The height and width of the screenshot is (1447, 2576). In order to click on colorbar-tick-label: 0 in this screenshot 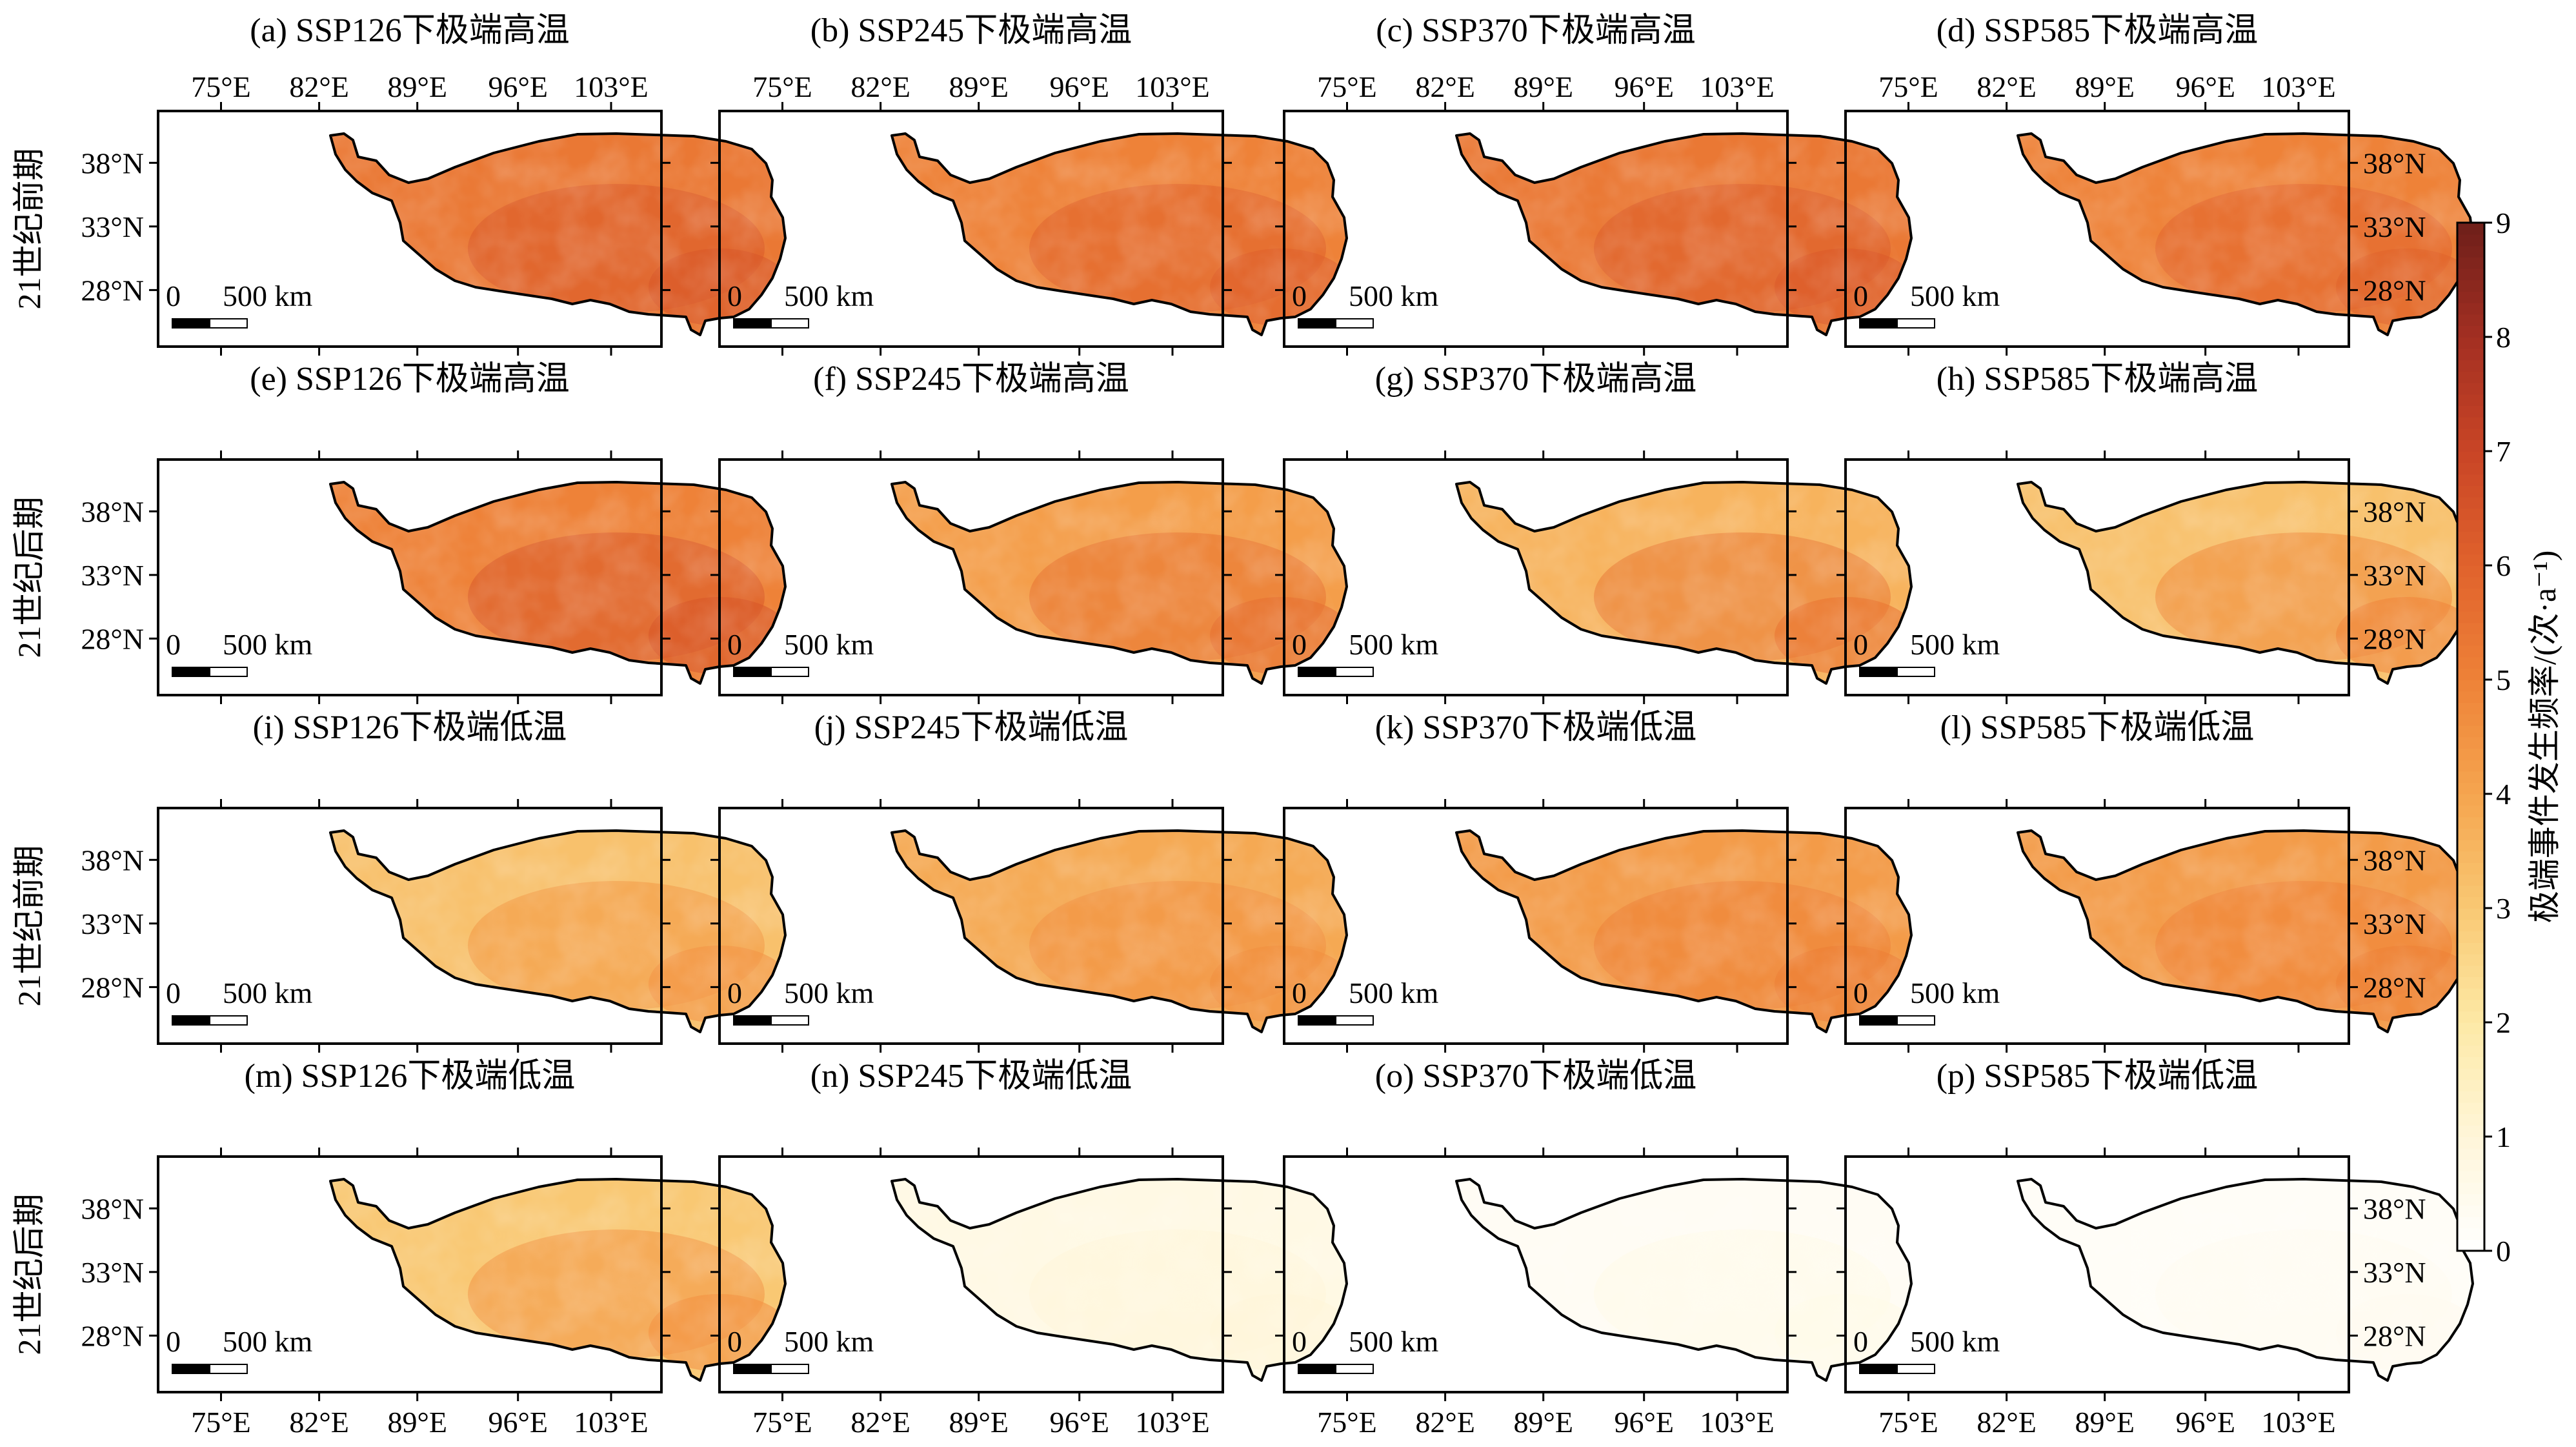, I will do `click(2503, 1251)`.